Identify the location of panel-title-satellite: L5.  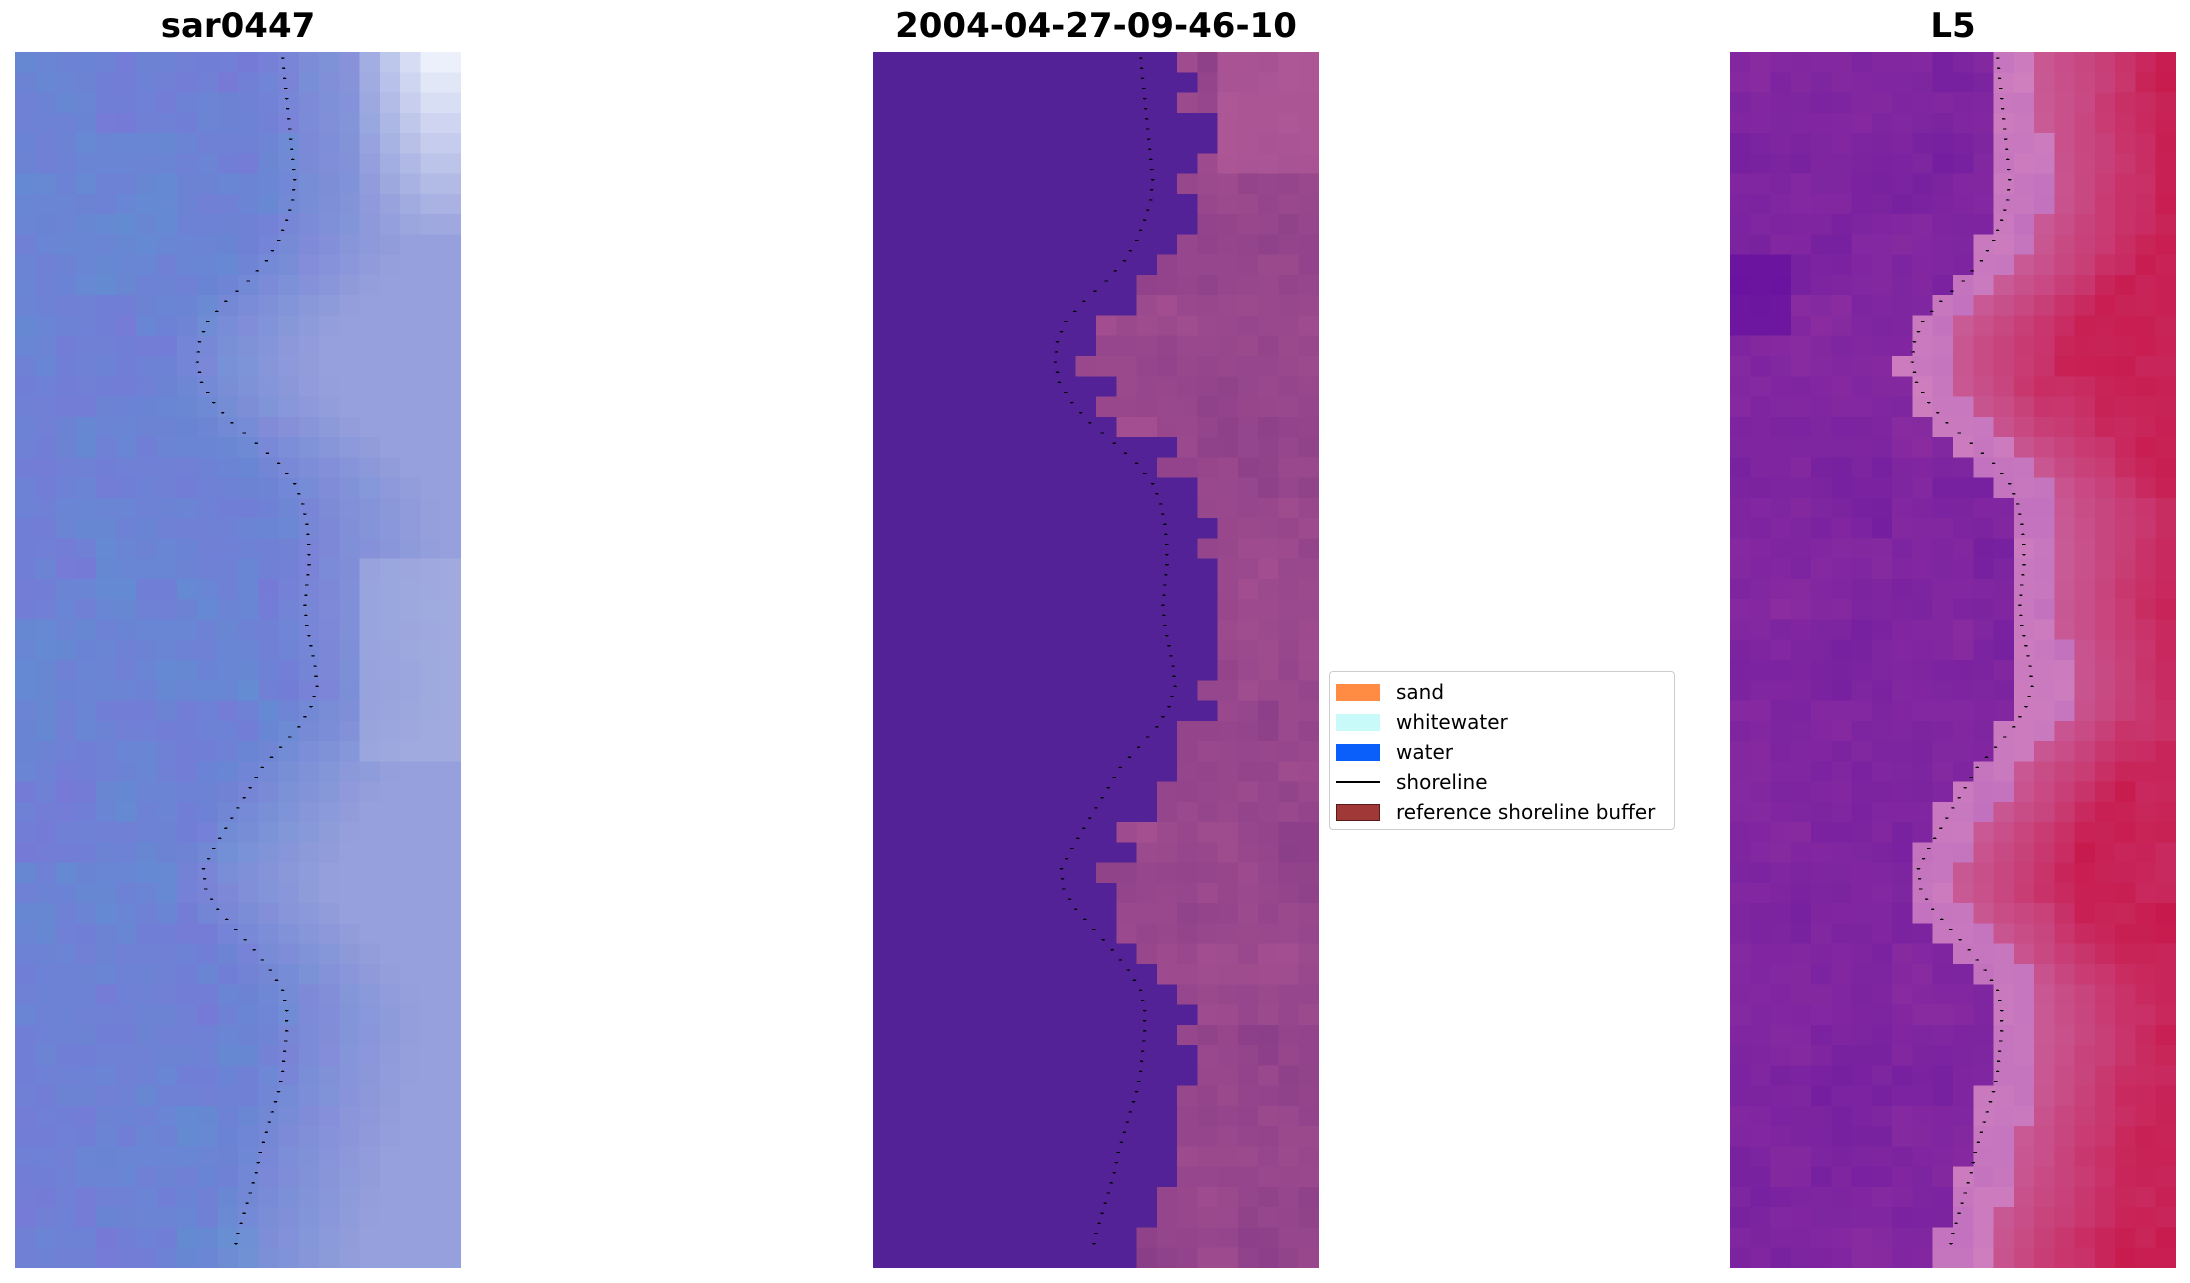
(1953, 26).